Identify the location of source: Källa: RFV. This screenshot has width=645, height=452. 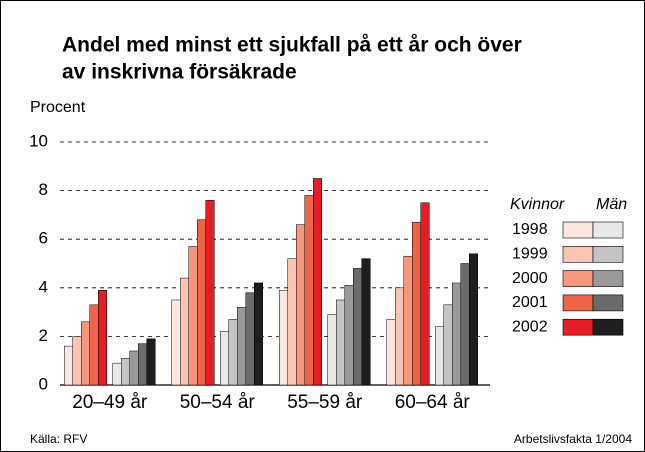
(58, 439).